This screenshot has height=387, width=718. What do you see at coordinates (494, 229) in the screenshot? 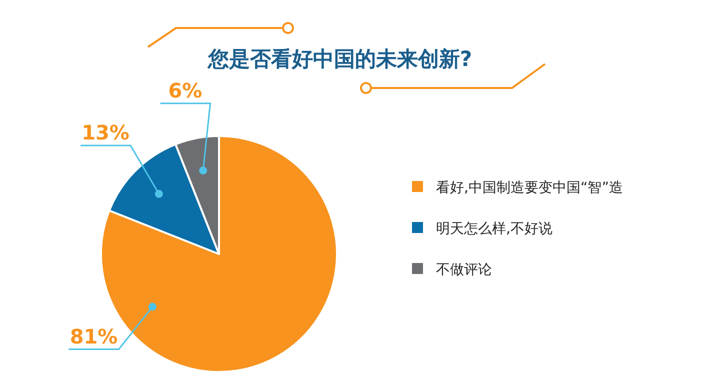
I see `legend-label: 明天怎么样,不好说` at bounding box center [494, 229].